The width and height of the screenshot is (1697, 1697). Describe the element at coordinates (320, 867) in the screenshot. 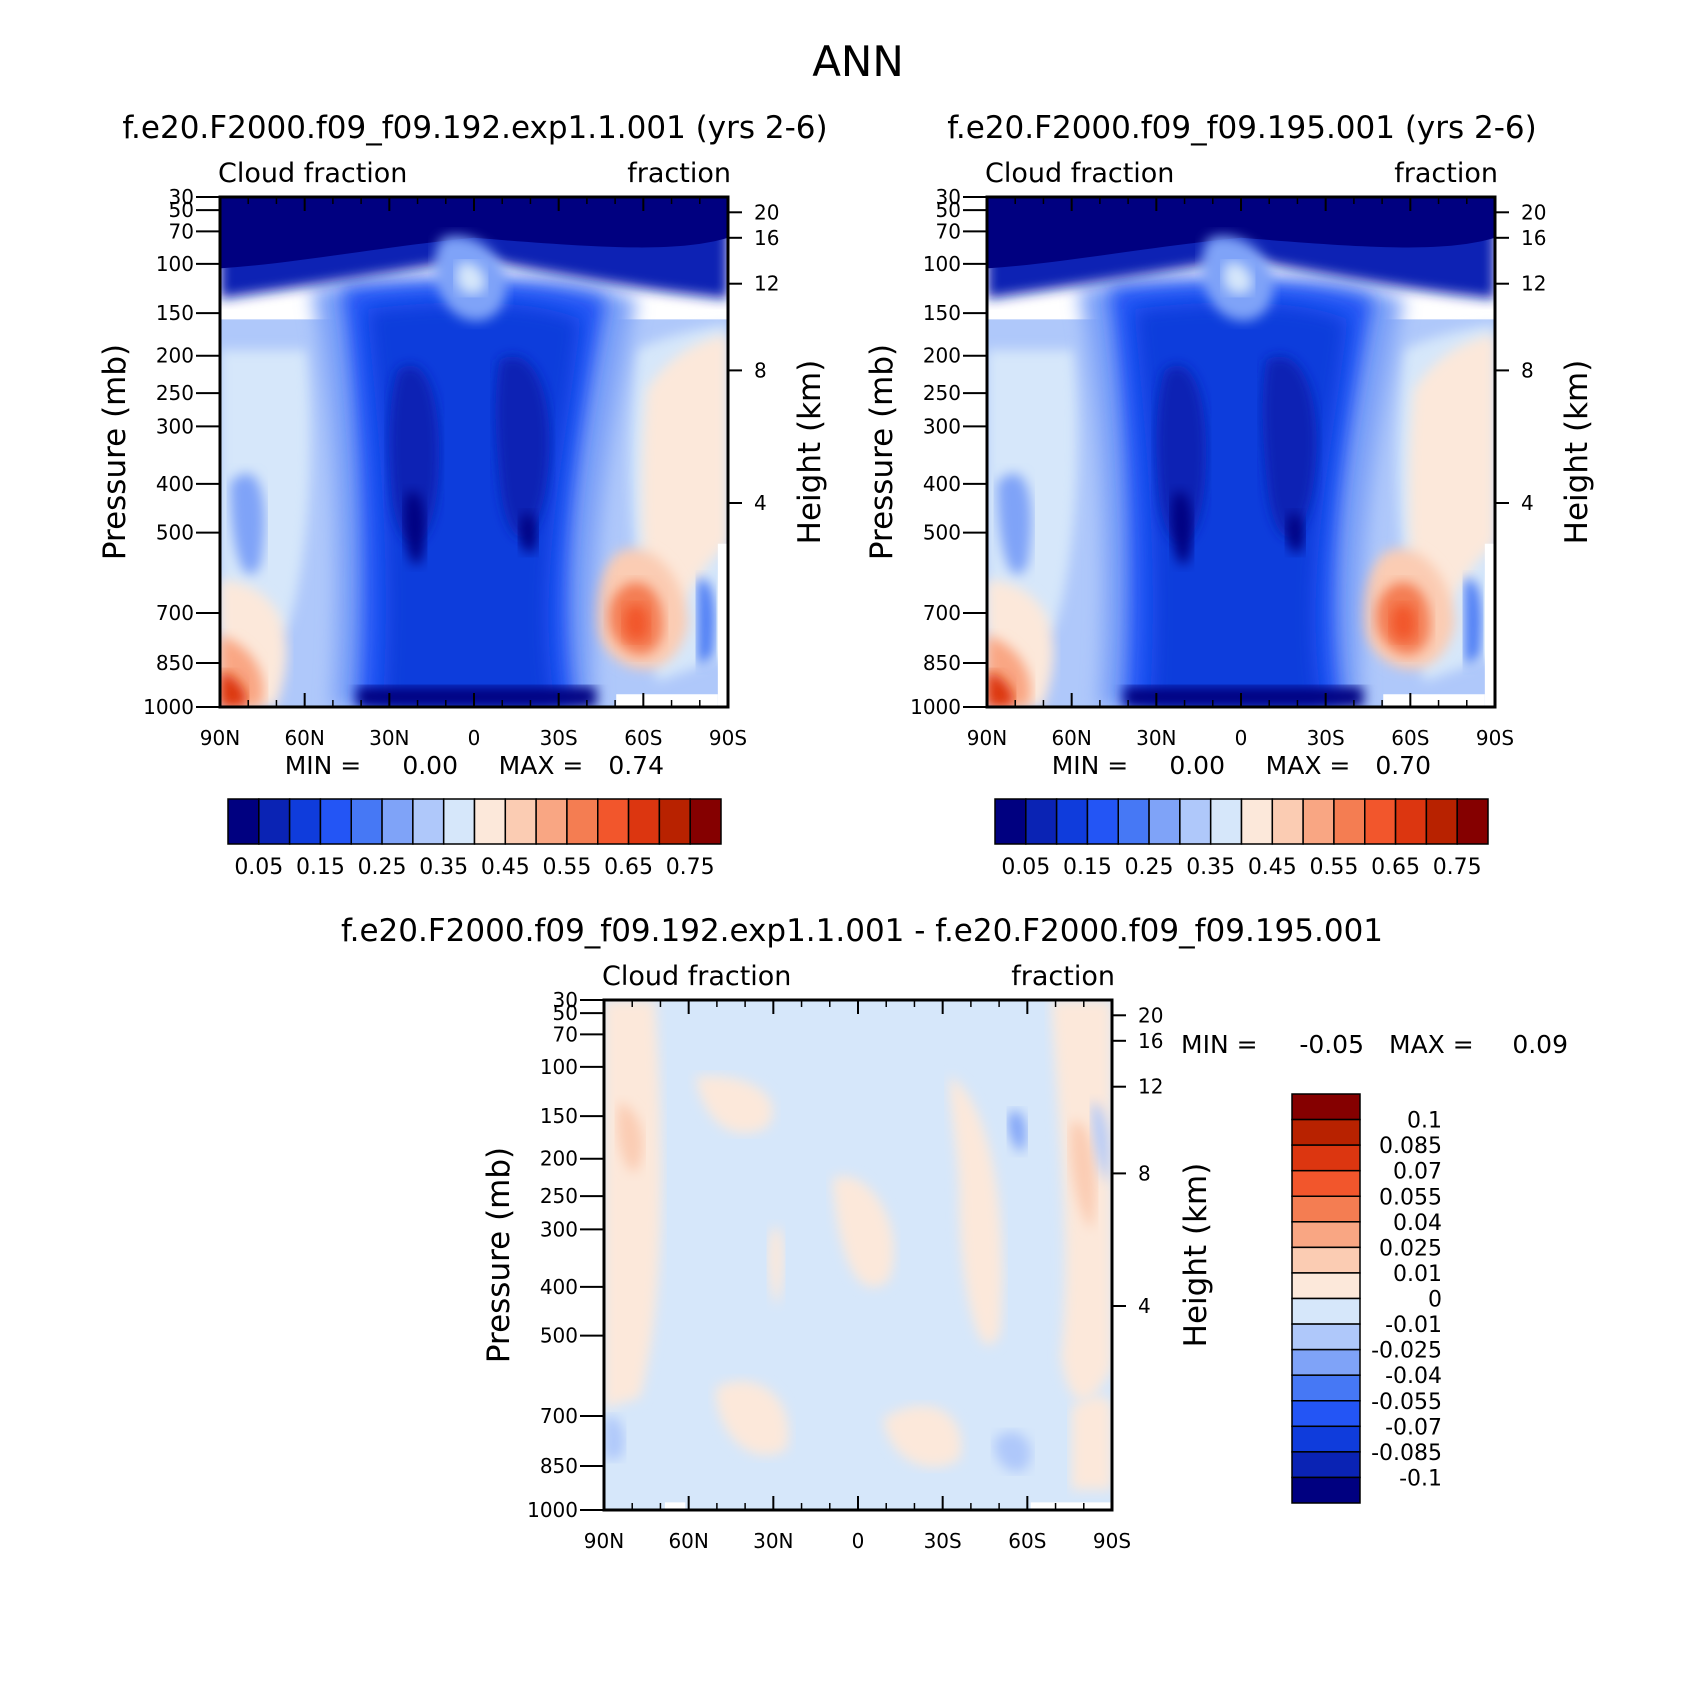

I see `colorbar-label: 0.15` at that location.